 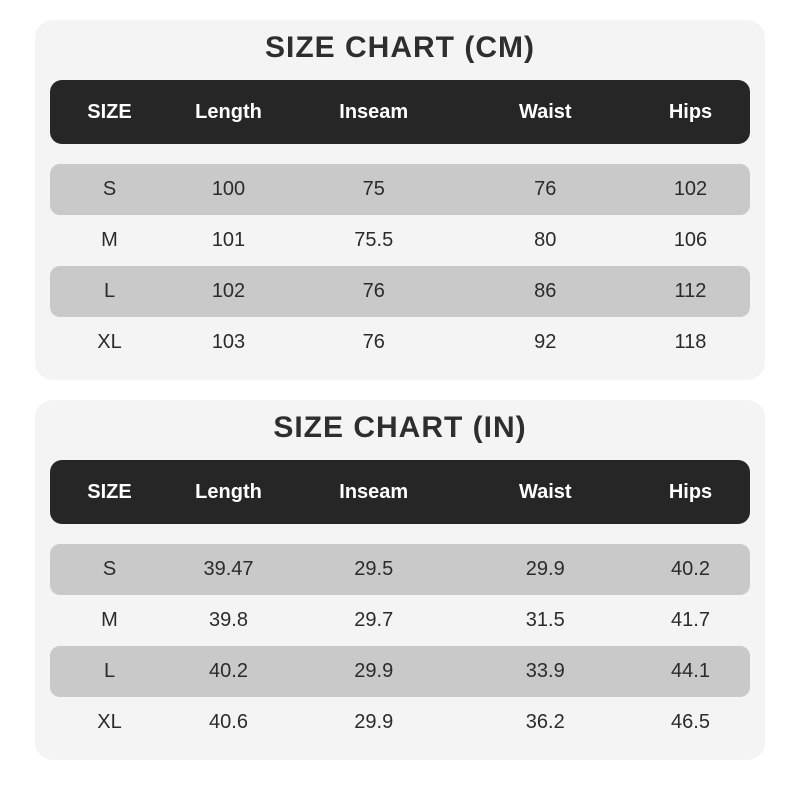 I want to click on hips-cell: 46.5, so click(x=690, y=722).